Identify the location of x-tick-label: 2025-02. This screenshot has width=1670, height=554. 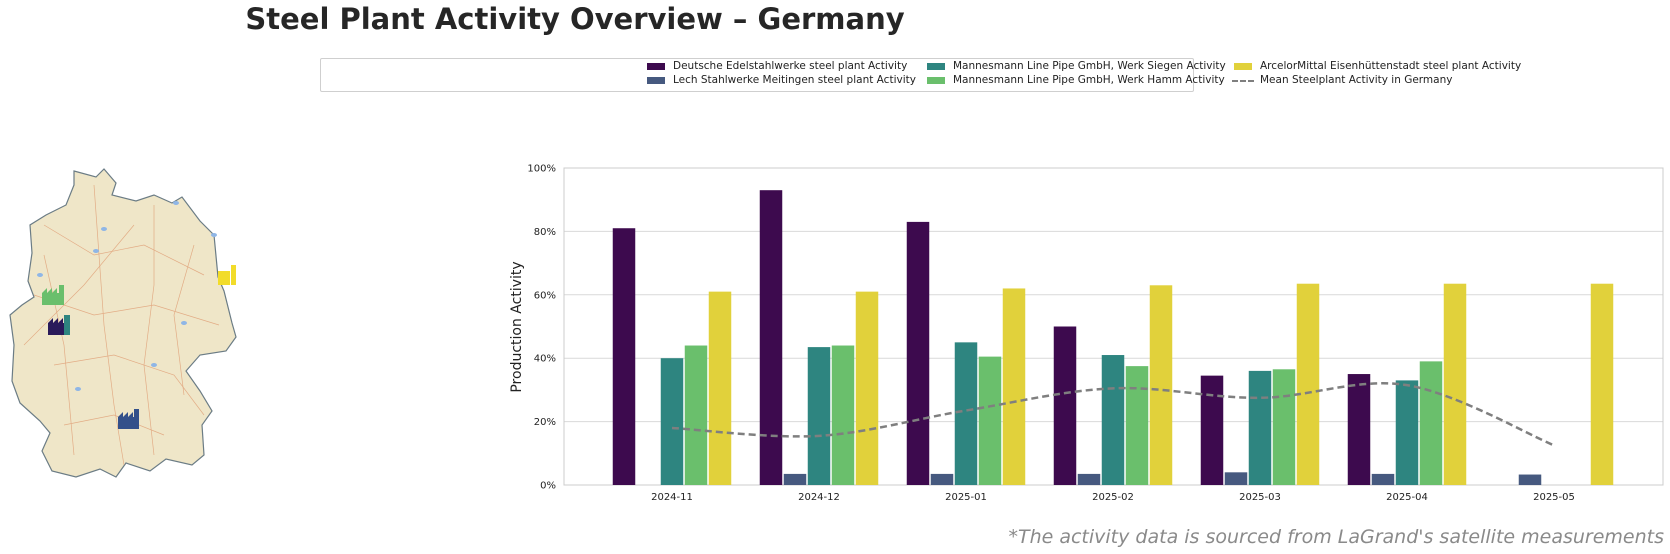
(1113, 497).